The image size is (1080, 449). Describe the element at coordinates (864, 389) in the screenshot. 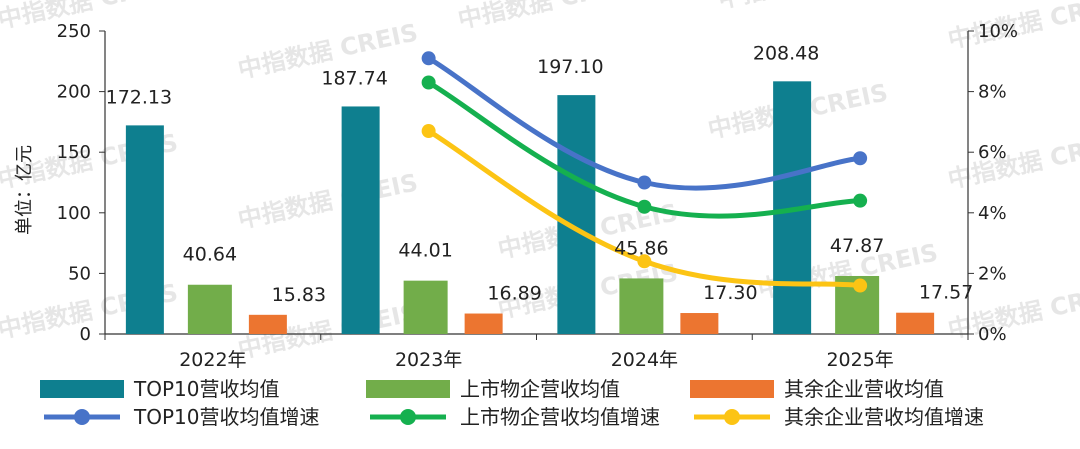

I see `legend-label: 其余企业营收均值` at that location.